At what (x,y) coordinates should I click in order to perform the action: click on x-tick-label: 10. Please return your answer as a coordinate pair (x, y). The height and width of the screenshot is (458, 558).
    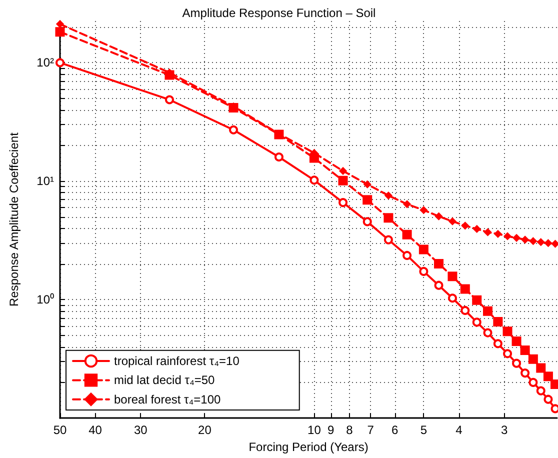
    Looking at the image, I should click on (315, 430).